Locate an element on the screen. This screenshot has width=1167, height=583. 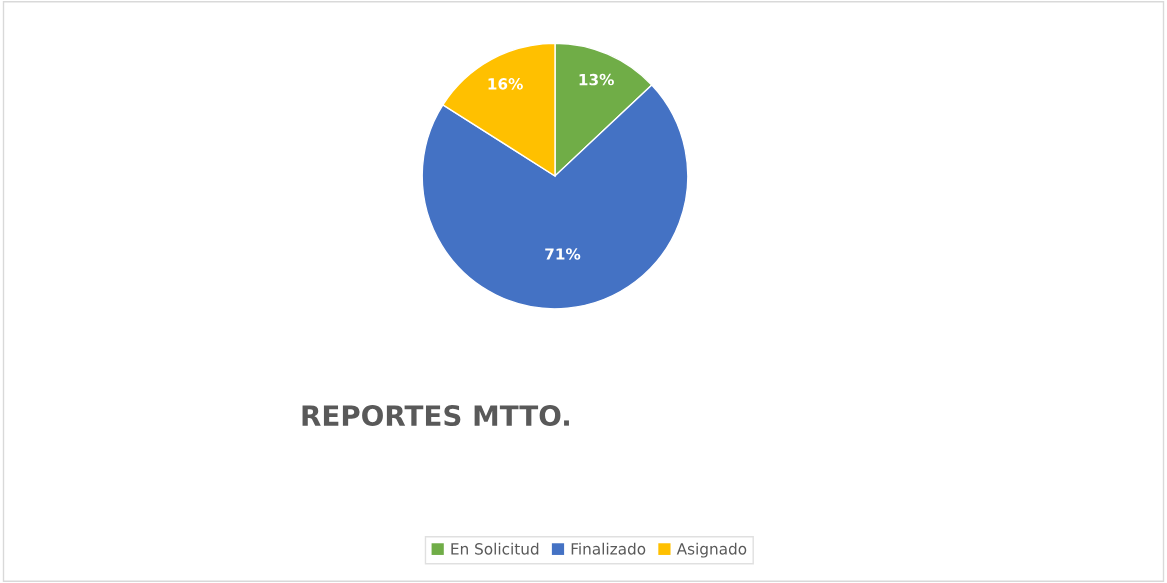
legend-label: Asignado is located at coordinates (711, 550).